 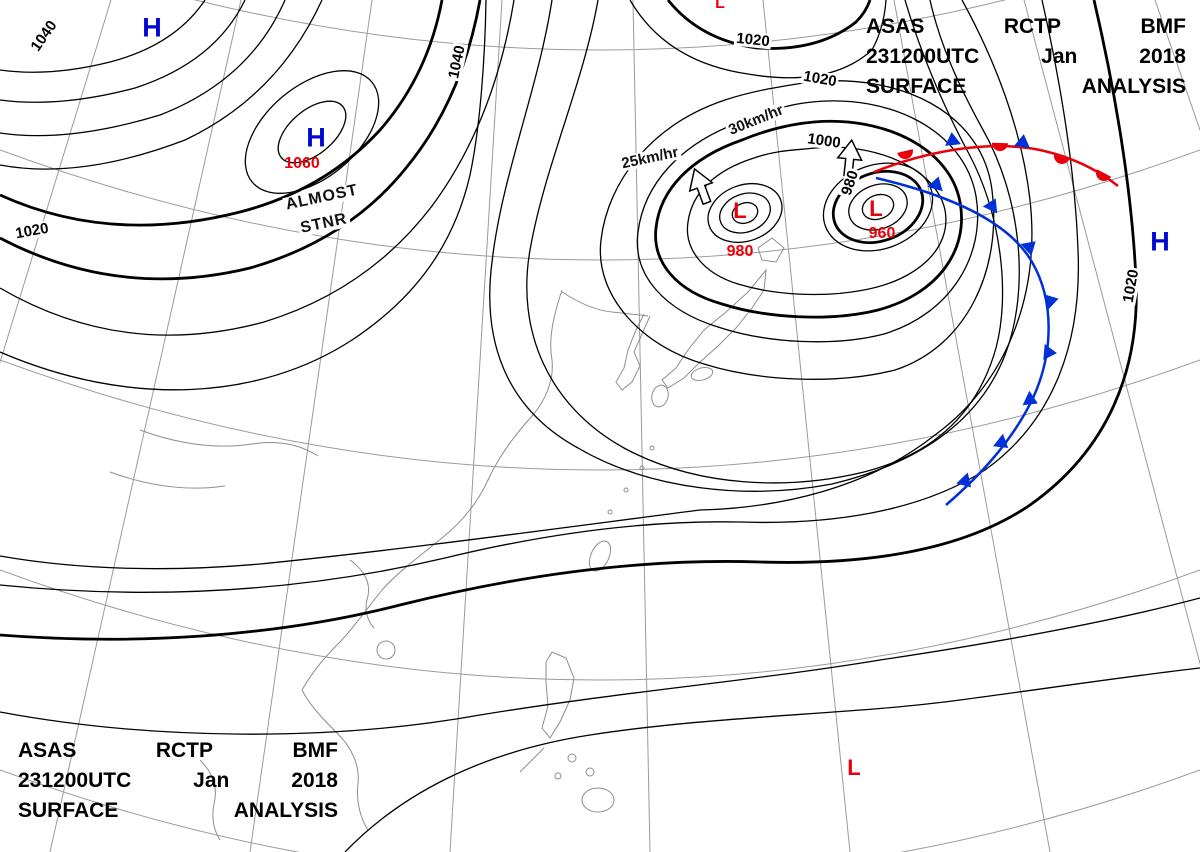 I want to click on isobar-top-low-arc, so click(x=758, y=39).